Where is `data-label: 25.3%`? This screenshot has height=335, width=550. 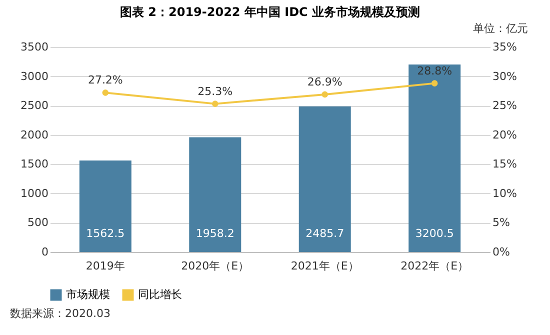 data-label: 25.3% is located at coordinates (215, 91).